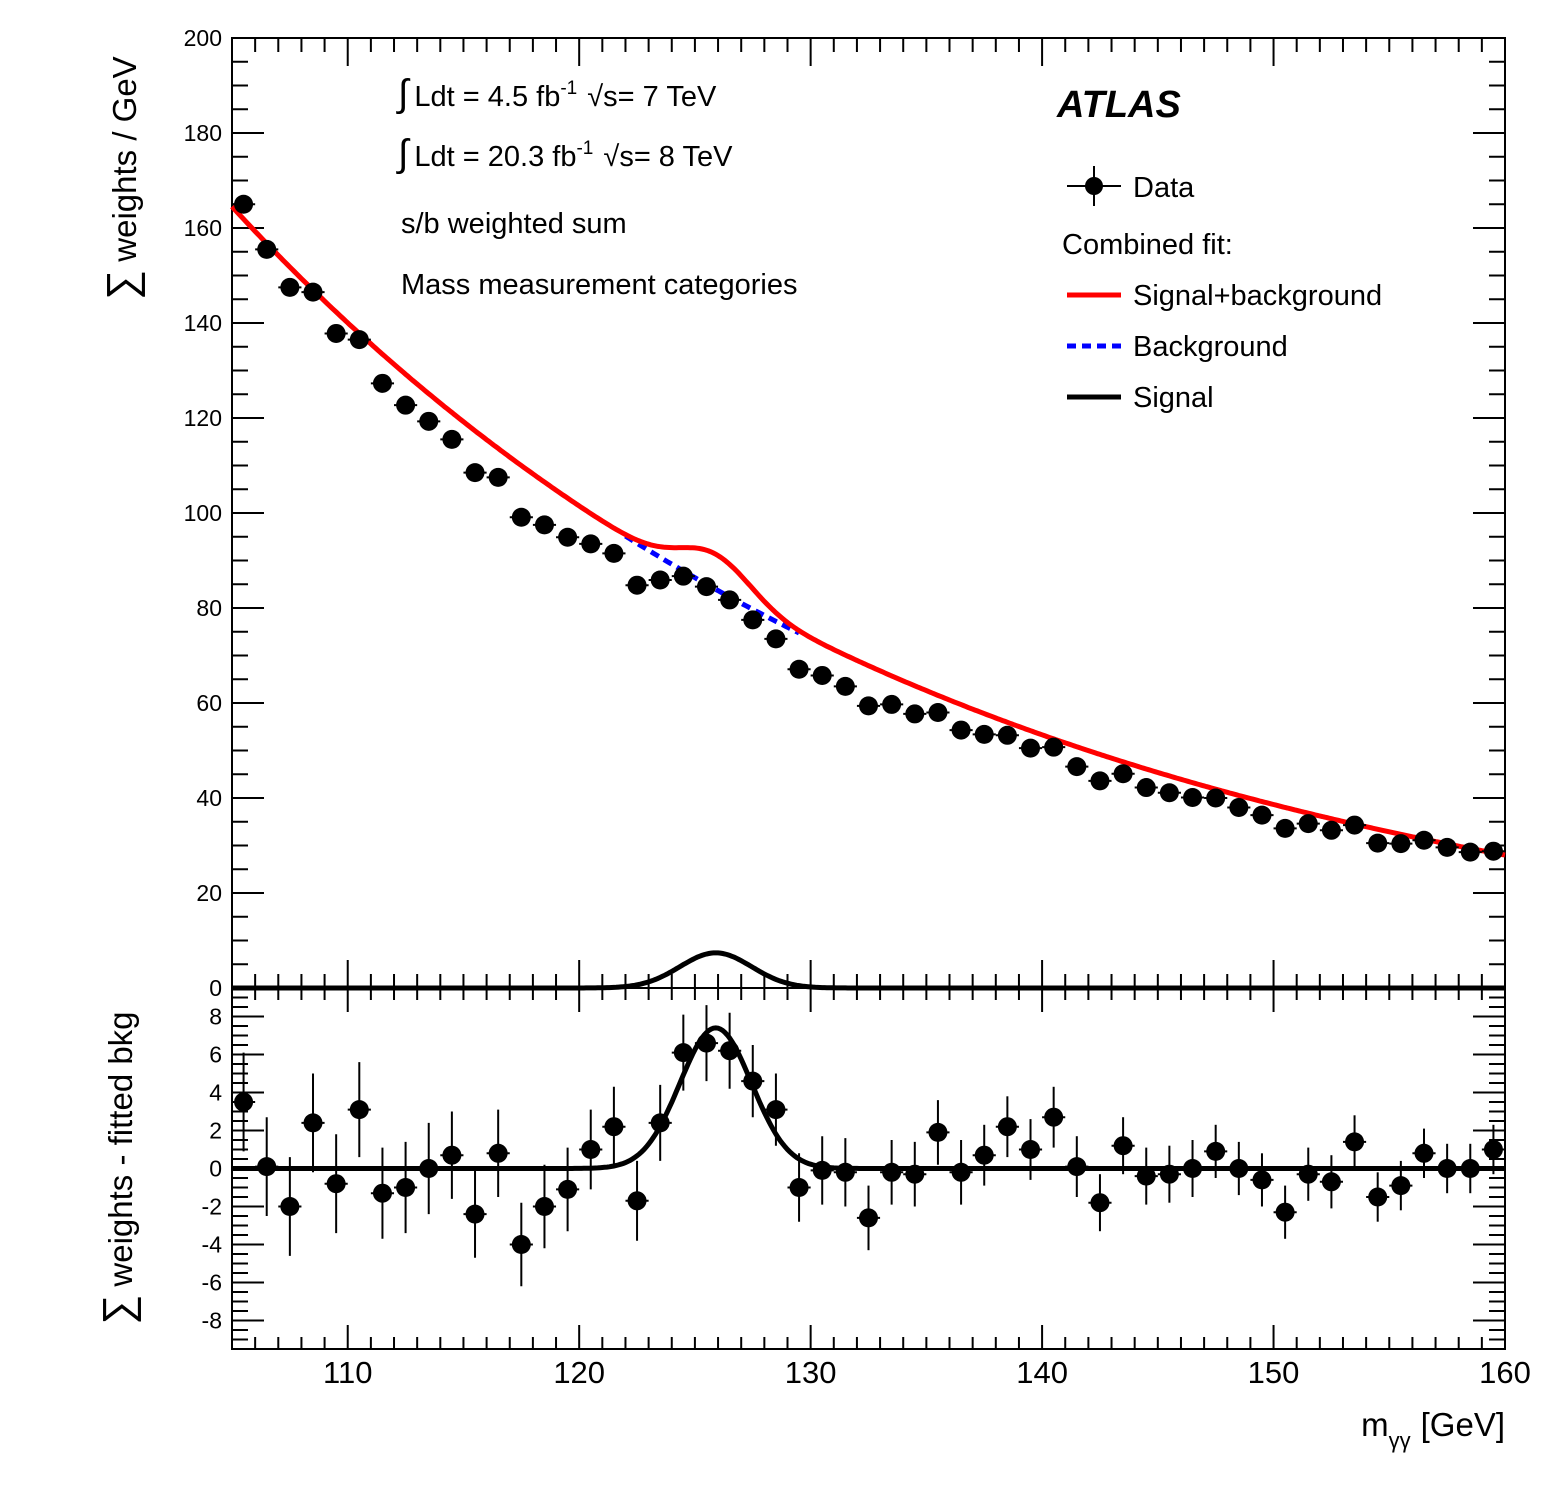 This screenshot has height=1504, width=1554. What do you see at coordinates (203, 133) in the screenshot?
I see `top-y-tick-label: 180` at bounding box center [203, 133].